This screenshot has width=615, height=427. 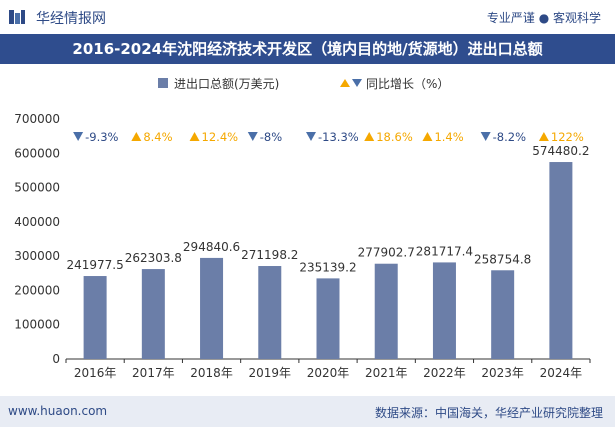 I want to click on x-tick-label: 2021年, so click(x=386, y=373).